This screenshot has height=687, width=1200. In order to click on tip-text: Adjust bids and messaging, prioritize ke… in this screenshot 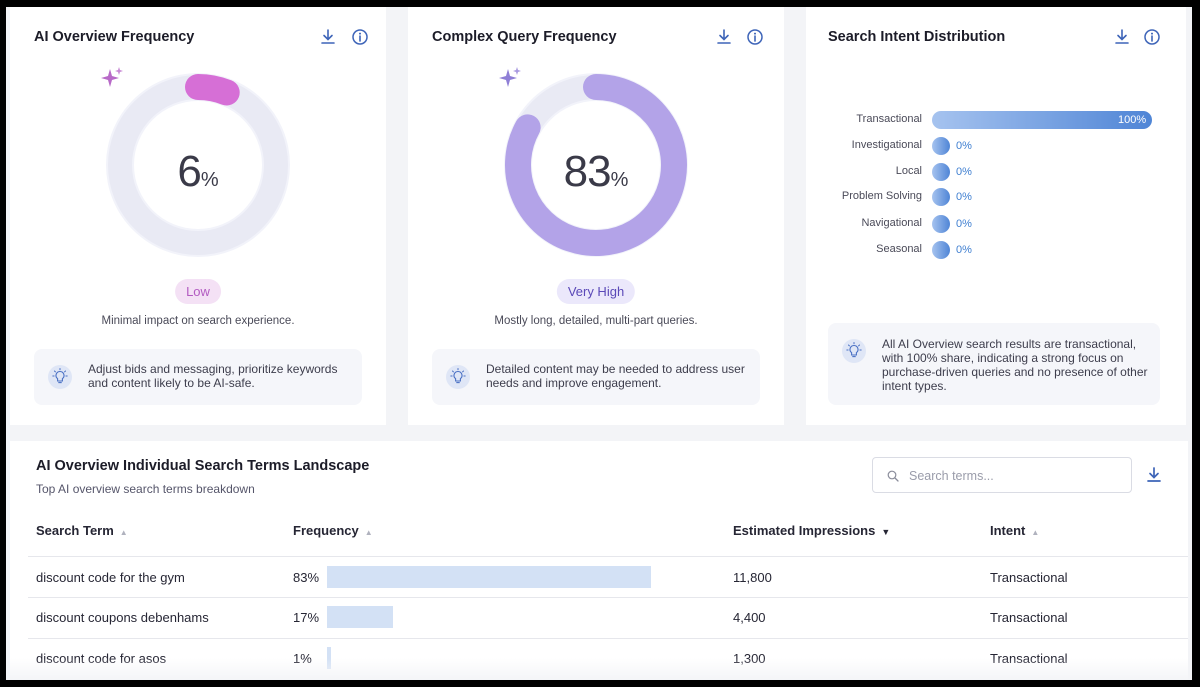, I will do `click(213, 376)`.